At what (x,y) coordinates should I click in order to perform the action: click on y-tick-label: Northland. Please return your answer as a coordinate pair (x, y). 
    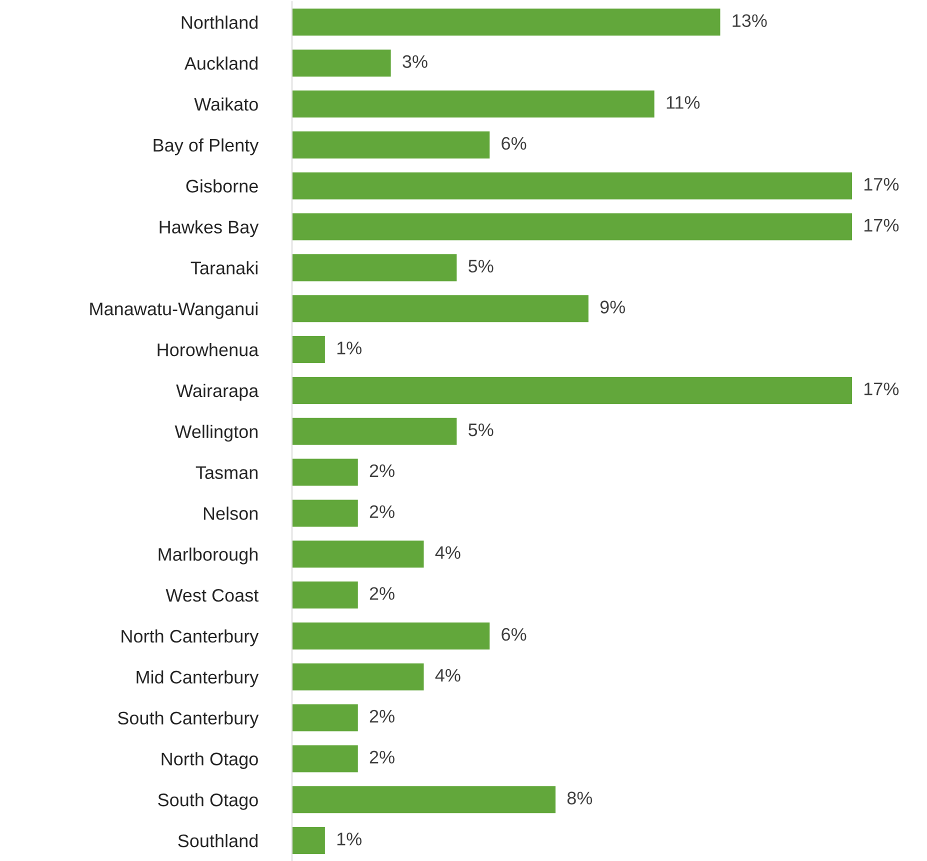
    Looking at the image, I should click on (220, 22).